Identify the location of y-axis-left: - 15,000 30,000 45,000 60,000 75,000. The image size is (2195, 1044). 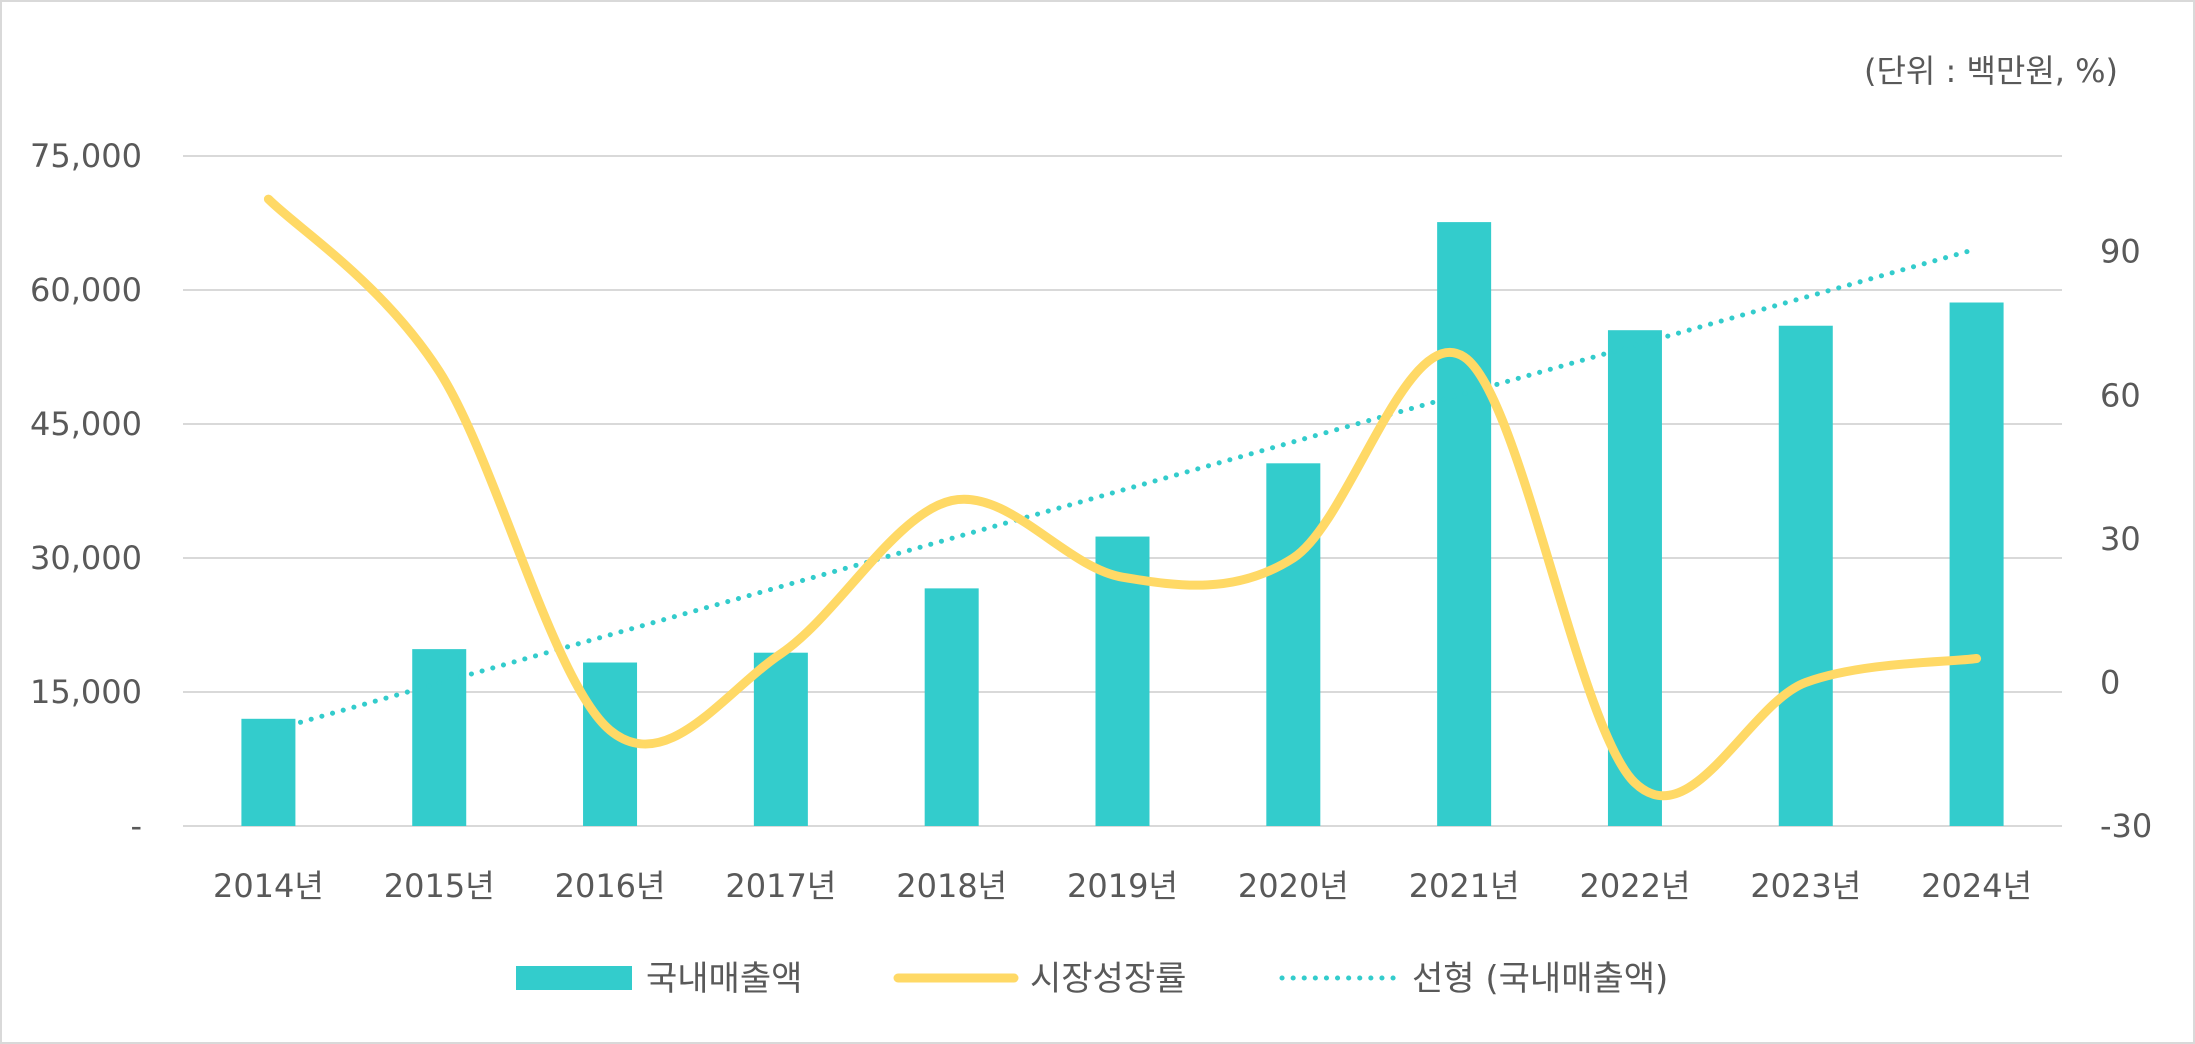
(86, 491).